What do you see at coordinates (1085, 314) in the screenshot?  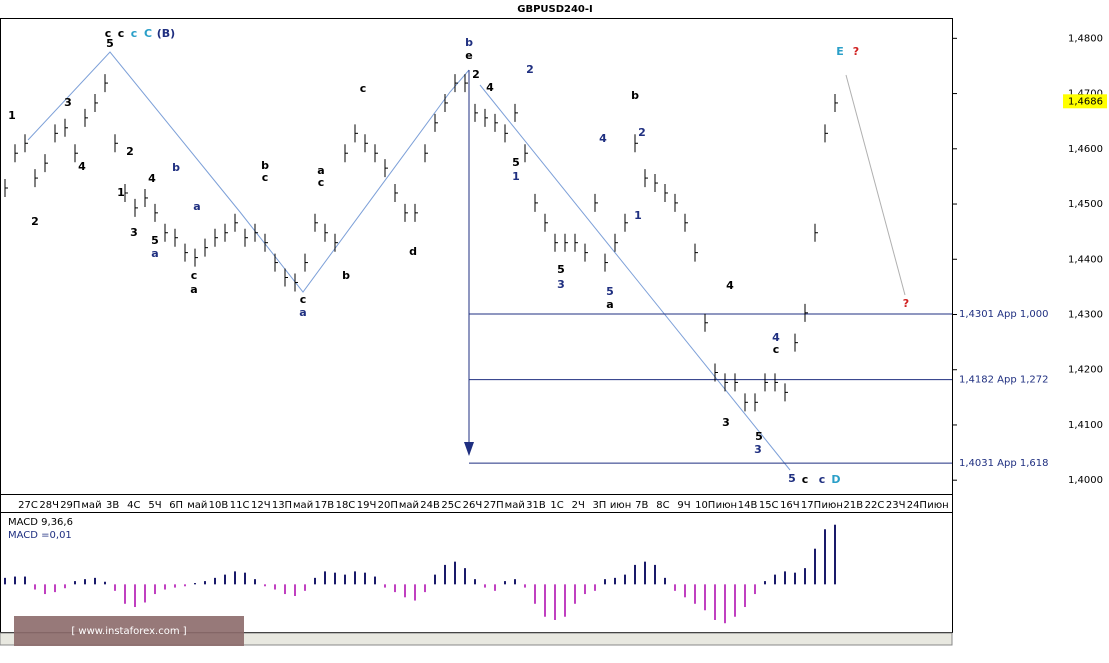 I see `y-tick-label: 1,4300` at bounding box center [1085, 314].